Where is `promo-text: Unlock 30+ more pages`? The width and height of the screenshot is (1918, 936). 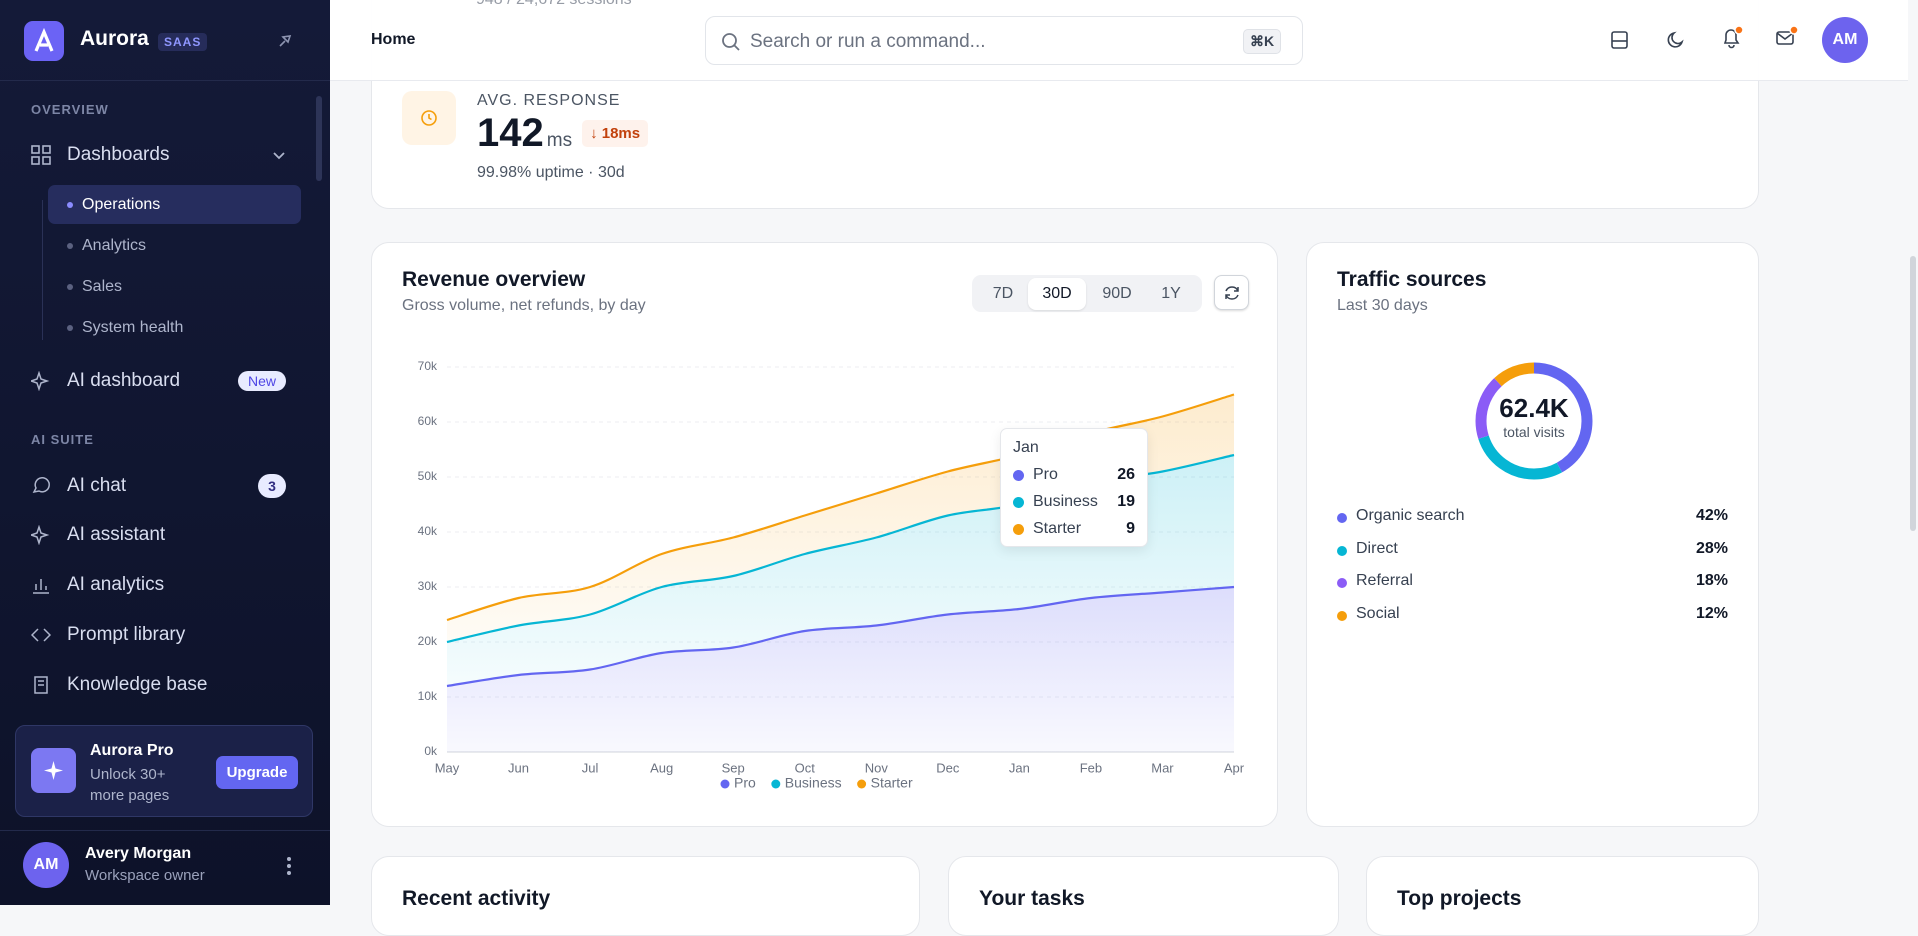
promo-text: Unlock 30+ more pages is located at coordinates (130, 785).